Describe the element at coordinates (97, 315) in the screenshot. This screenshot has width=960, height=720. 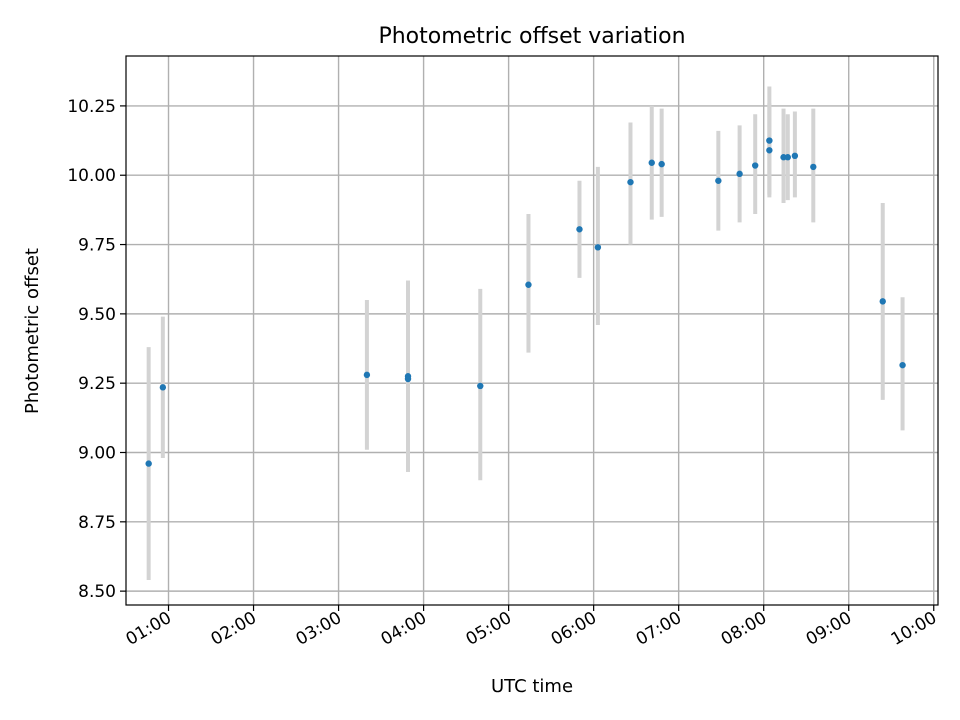
I see `y-tick-label: 9.50` at that location.